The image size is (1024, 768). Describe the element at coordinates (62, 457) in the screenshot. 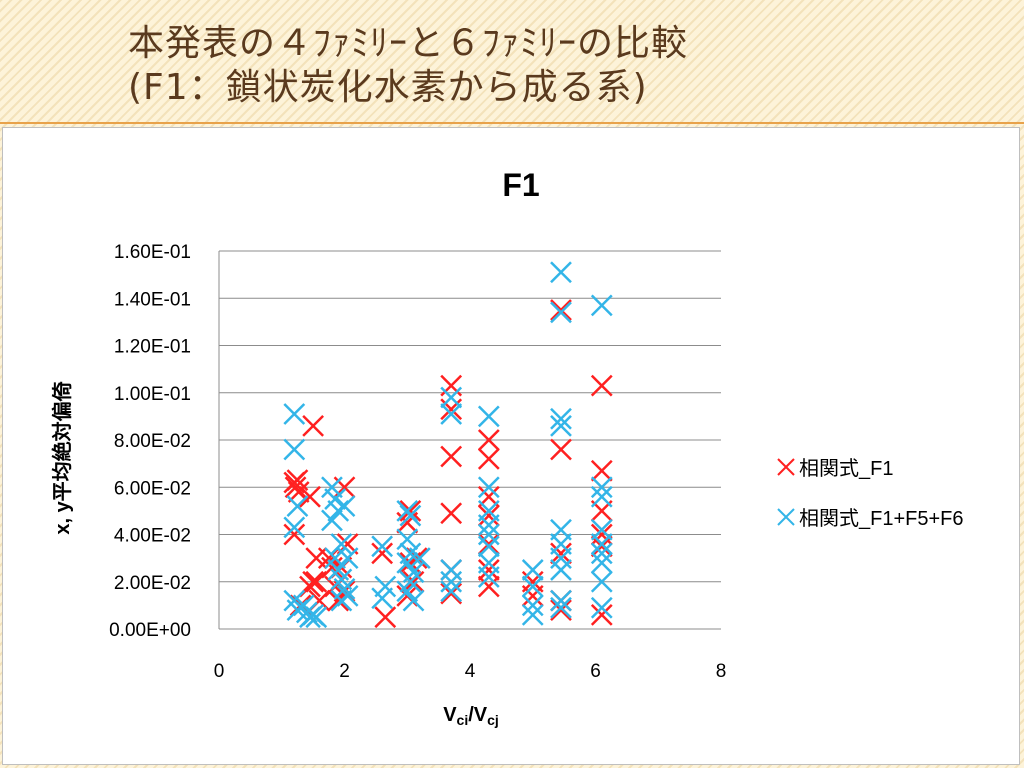

I see `y-axis-title: x, y平均絶対偏倚` at that location.